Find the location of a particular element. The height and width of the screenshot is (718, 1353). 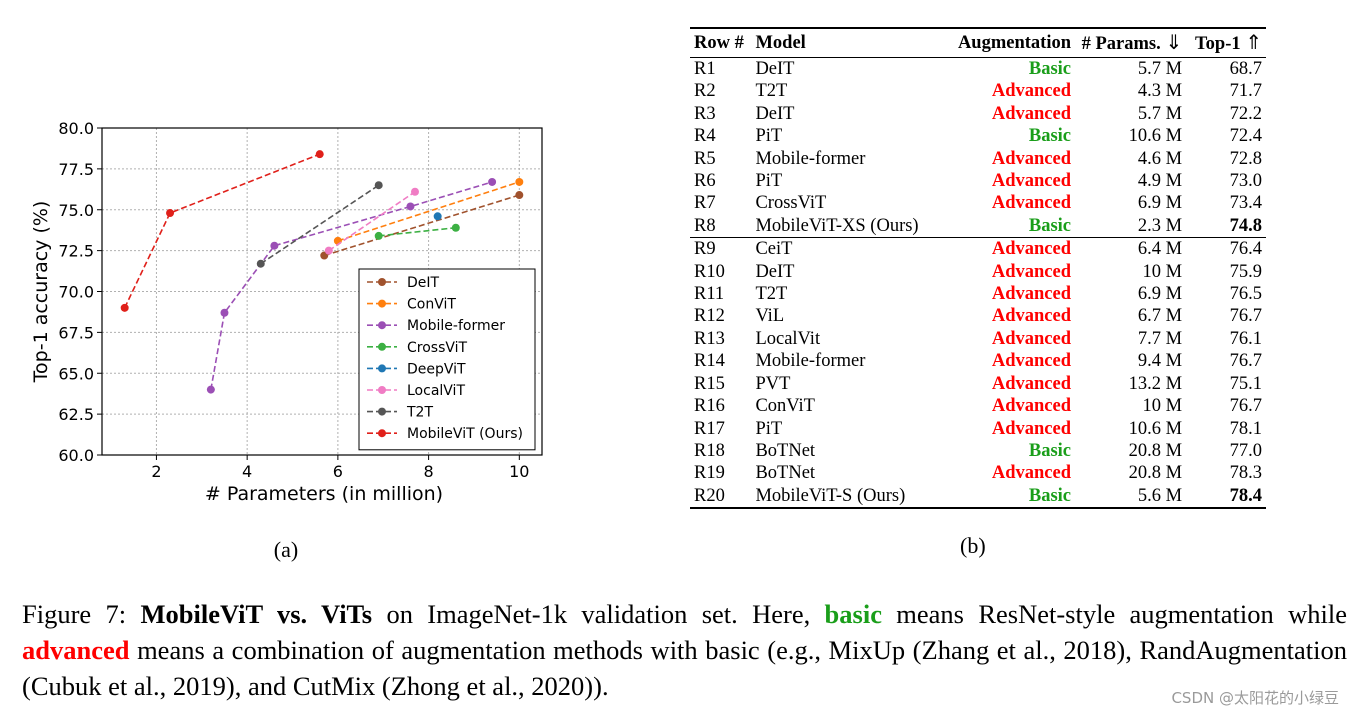

cell-top1: 76.4 is located at coordinates (1245, 249).